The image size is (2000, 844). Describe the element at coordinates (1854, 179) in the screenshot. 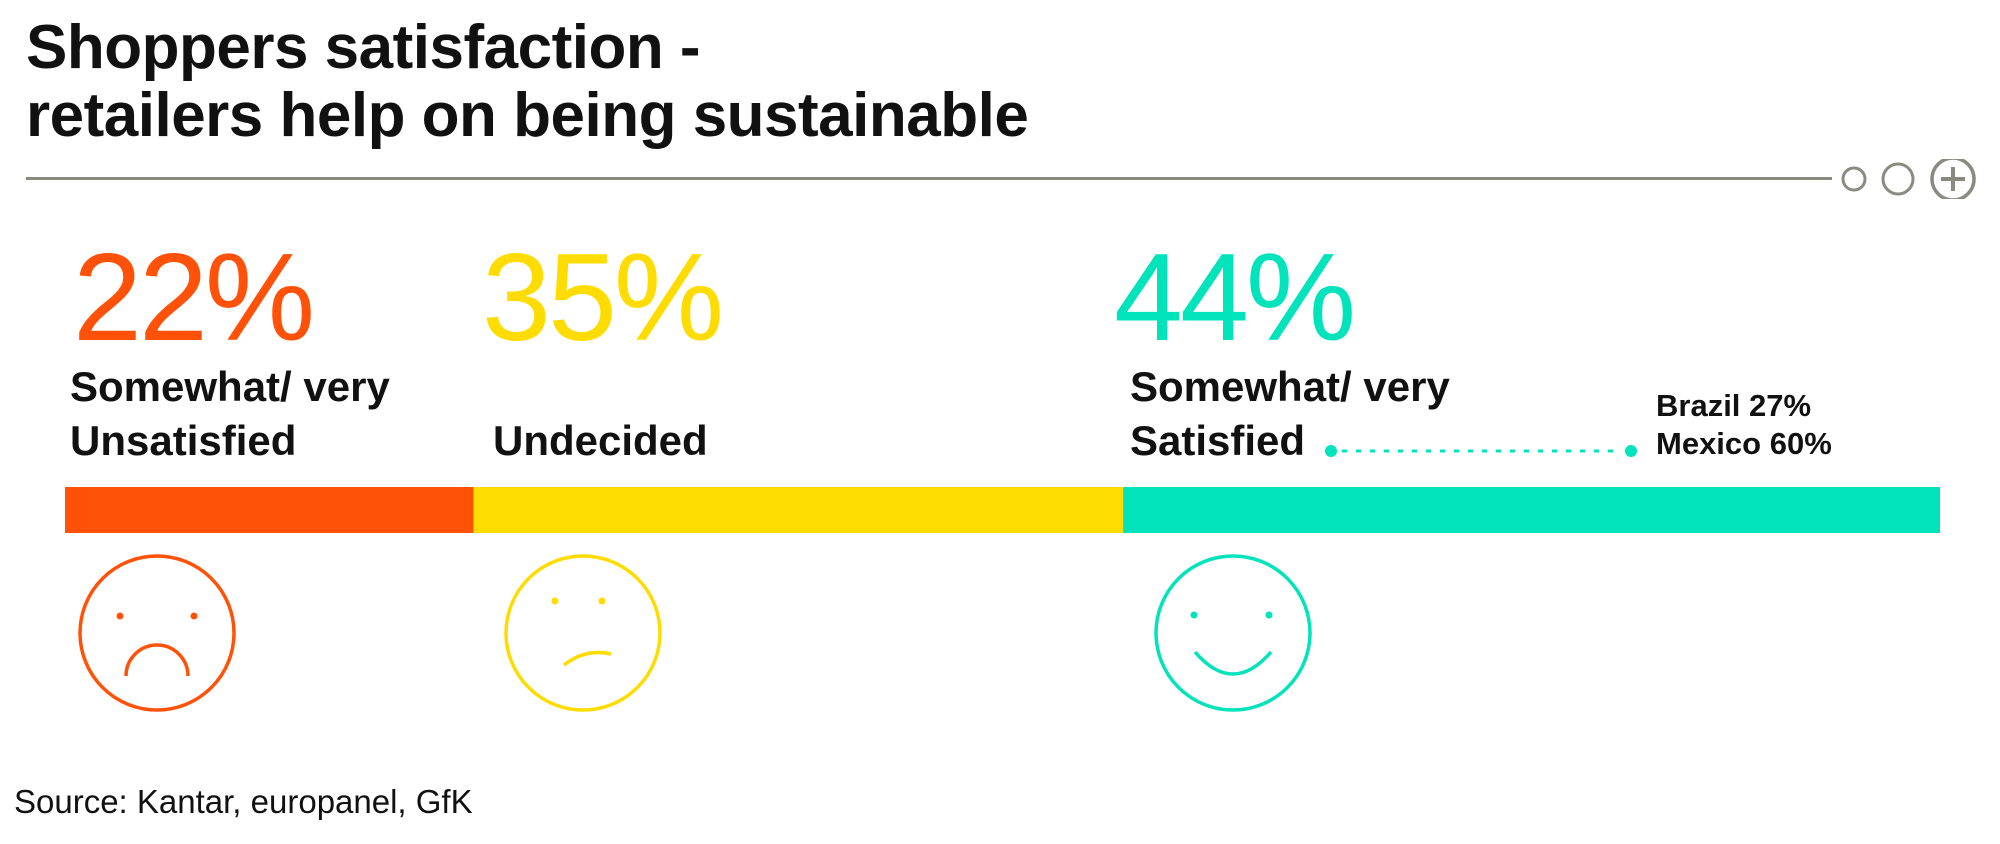

I see `small-circle-icon` at that location.